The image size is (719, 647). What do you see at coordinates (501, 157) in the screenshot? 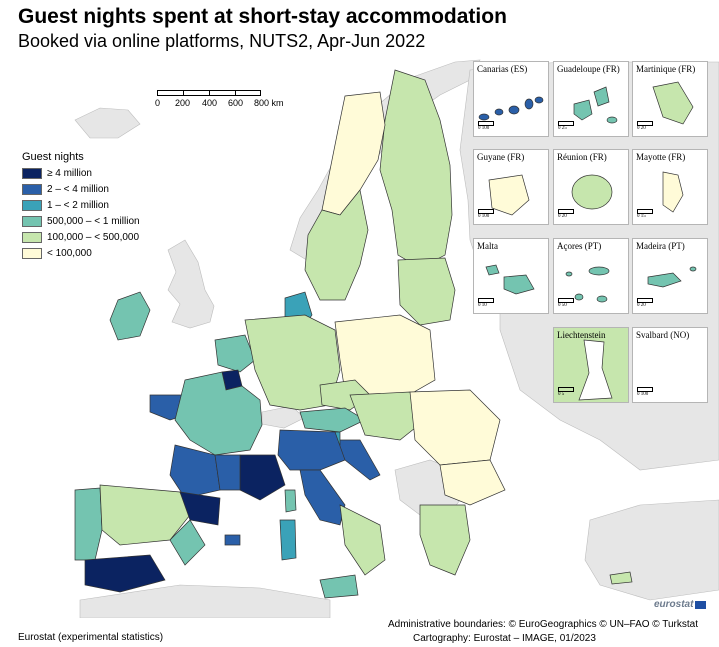
I see `inset-label: Guyane (FR)` at bounding box center [501, 157].